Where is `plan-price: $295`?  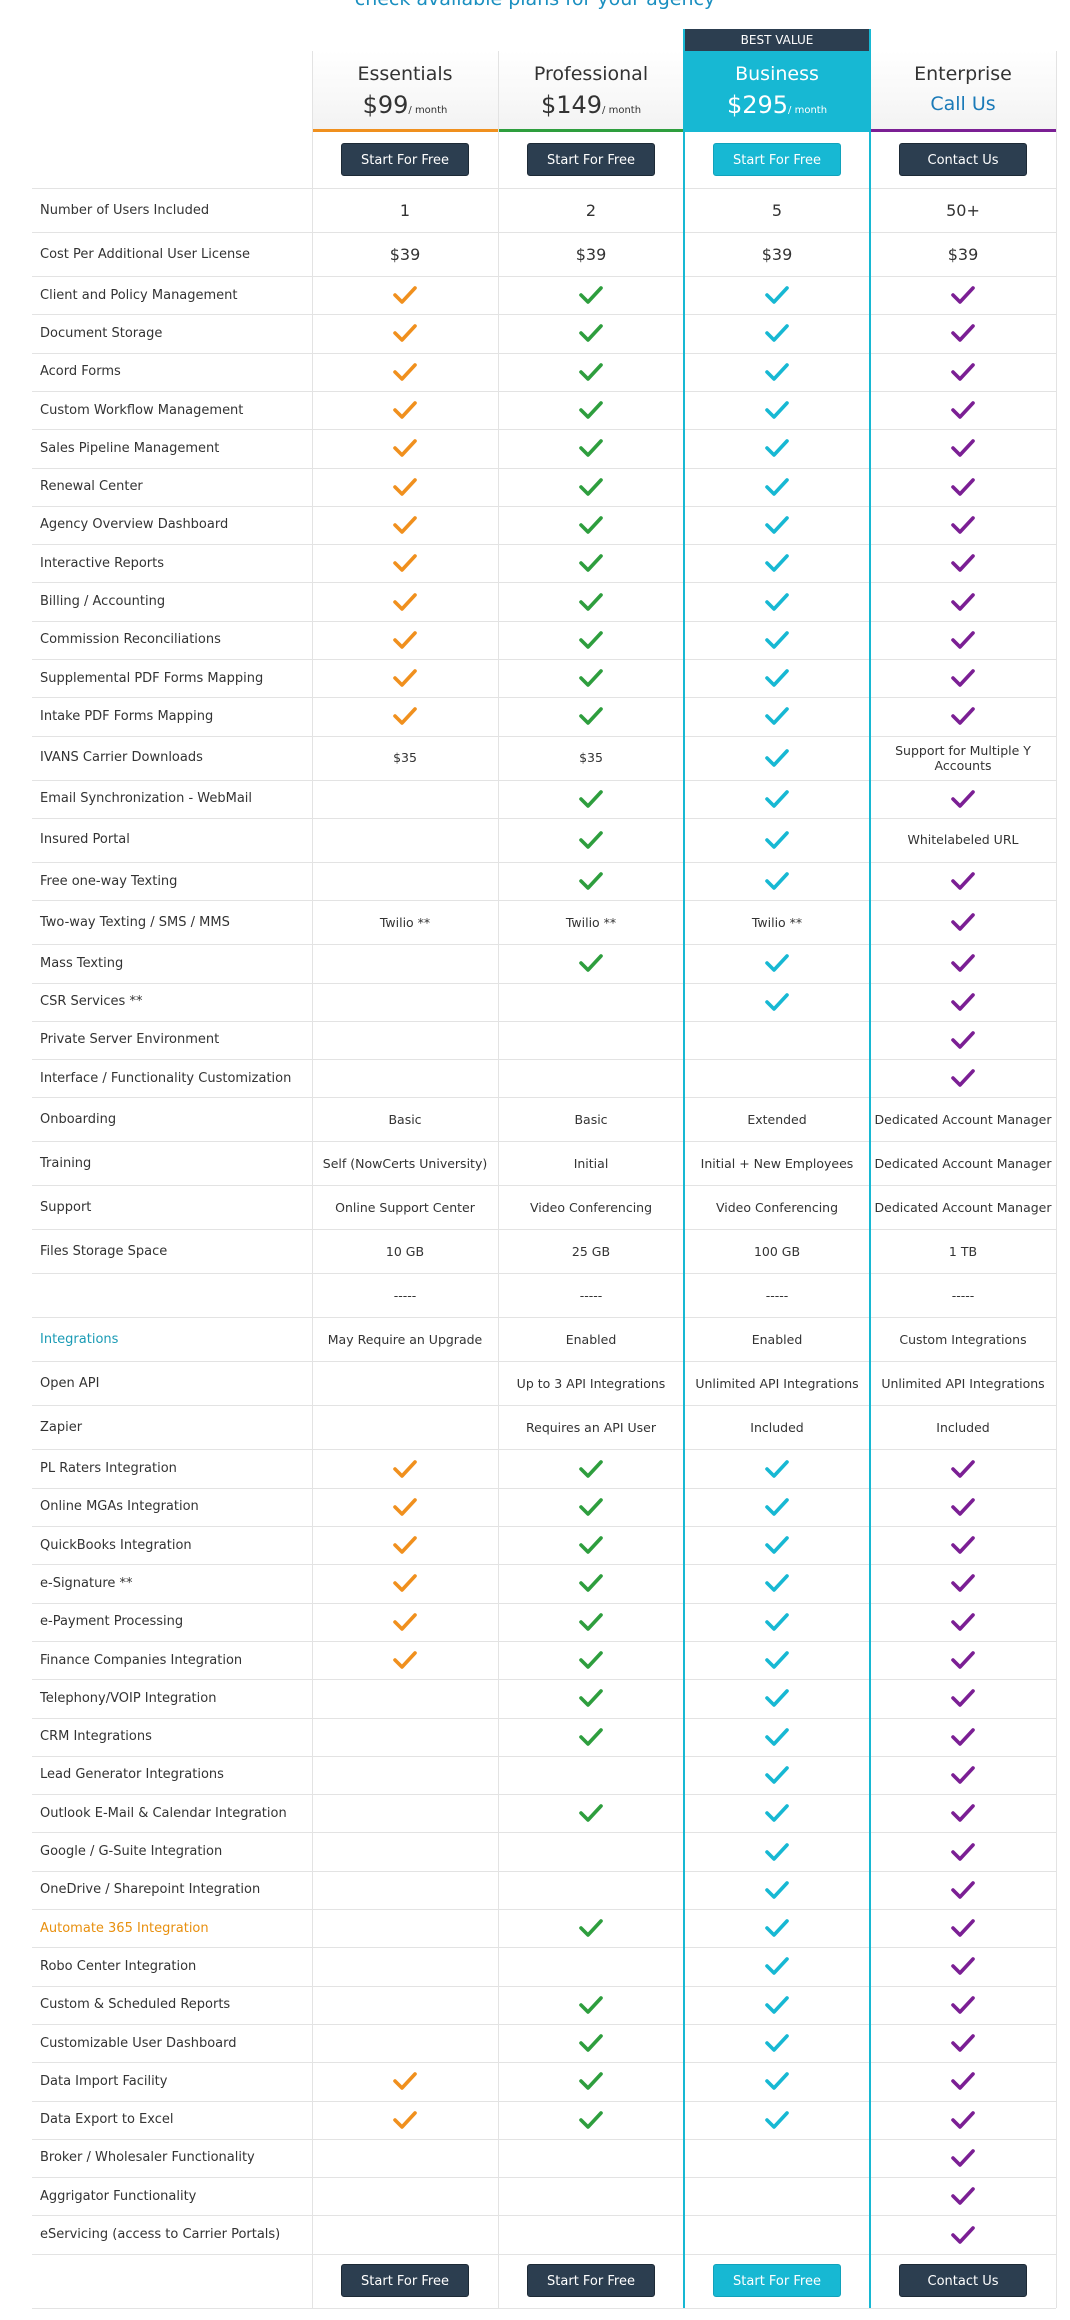
plan-price: $295 is located at coordinates (757, 105).